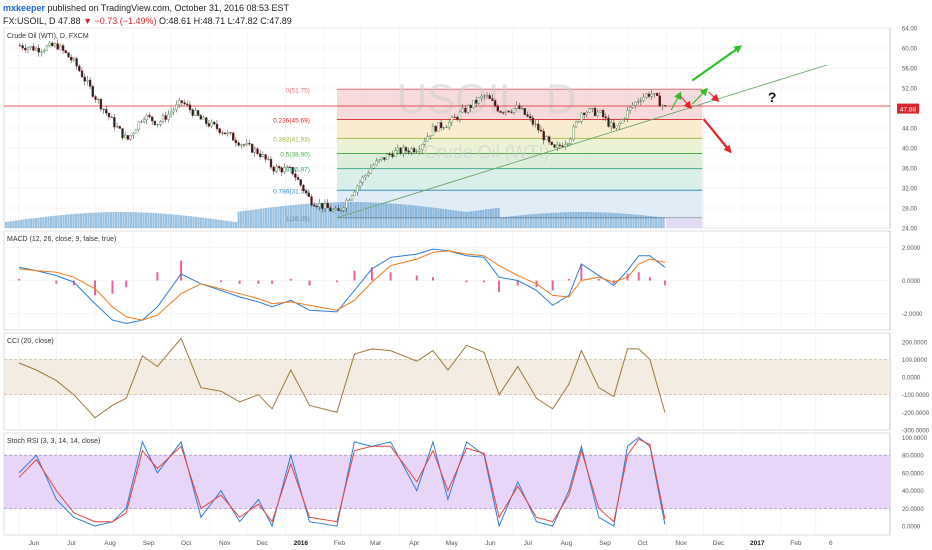 Image resolution: width=932 pixels, height=550 pixels. I want to click on author-link: mxkeeper, so click(24, 8).